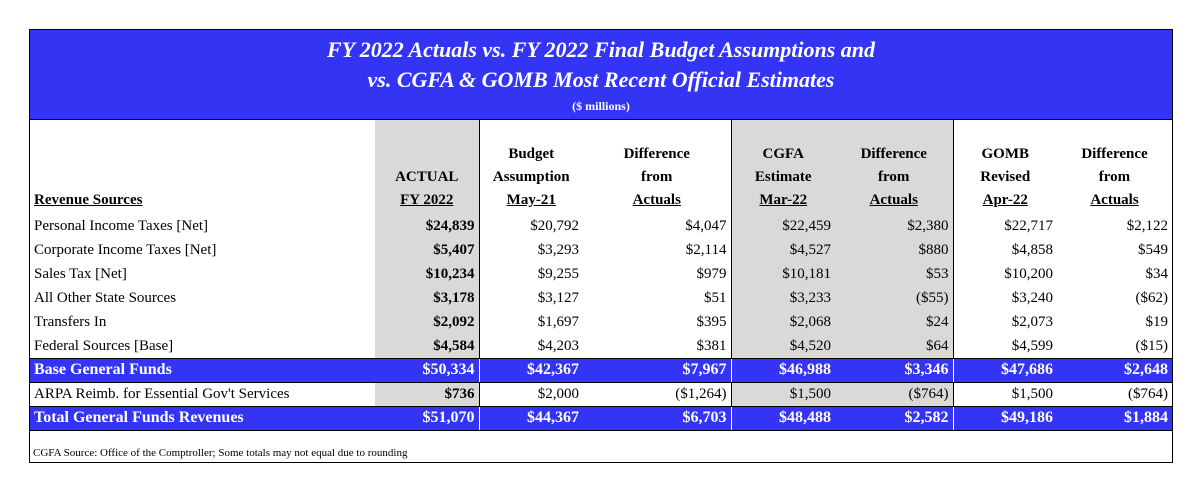  I want to click on gomb-value: $4,858, so click(1004, 250).